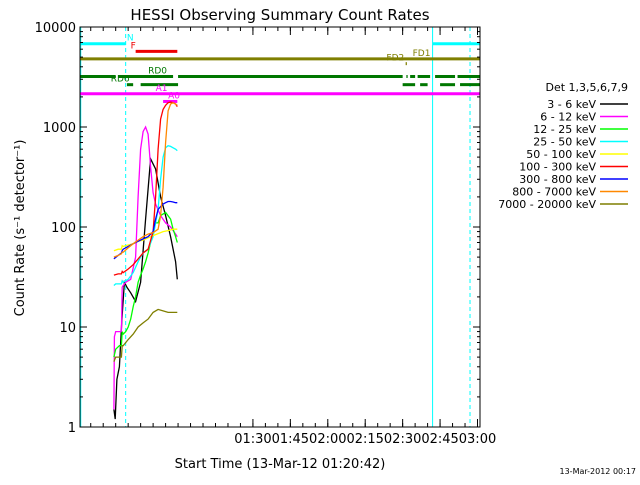 Image resolution: width=640 pixels, height=485 pixels. I want to click on y-tick-label: 100, so click(63, 228).